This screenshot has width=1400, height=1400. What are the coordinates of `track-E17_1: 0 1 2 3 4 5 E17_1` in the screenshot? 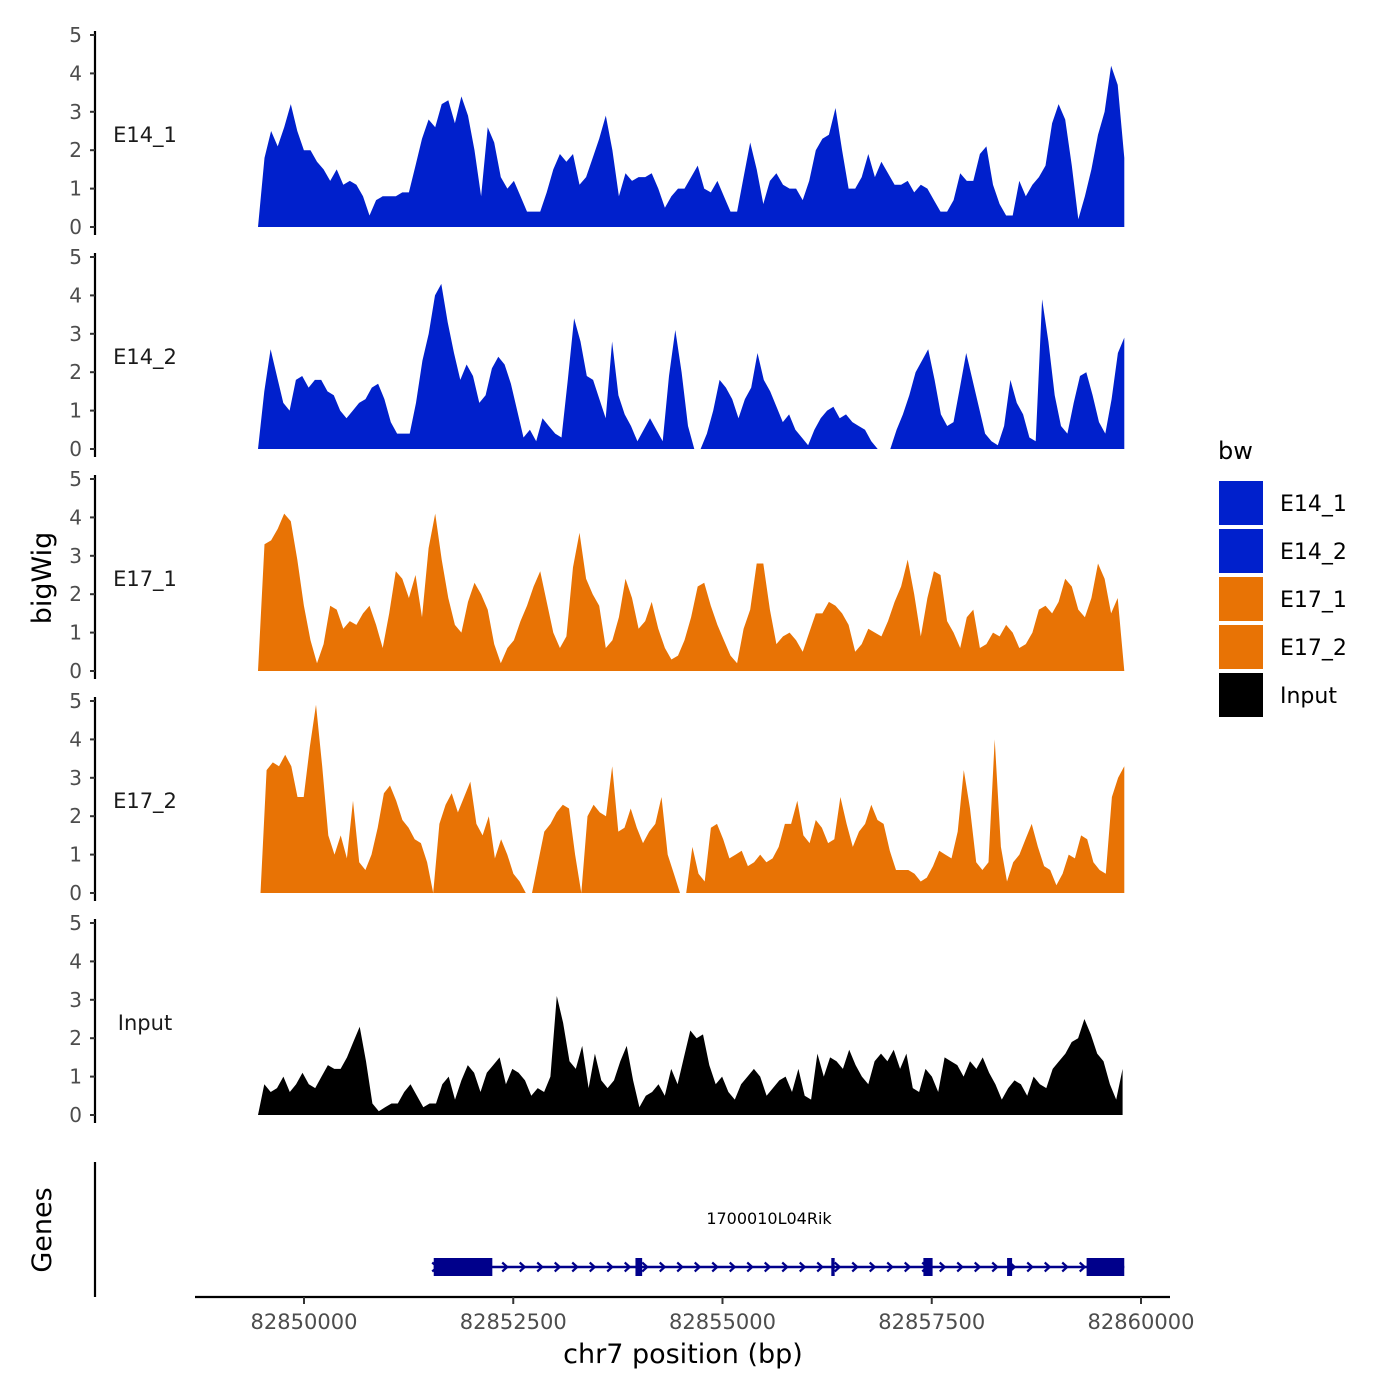 It's located at (597, 575).